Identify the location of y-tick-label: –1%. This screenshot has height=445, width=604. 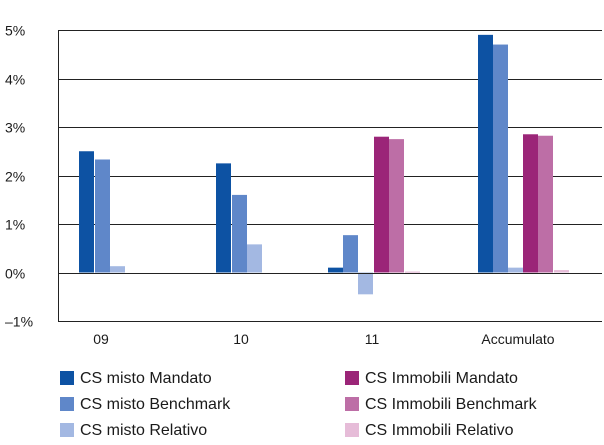
(19, 322).